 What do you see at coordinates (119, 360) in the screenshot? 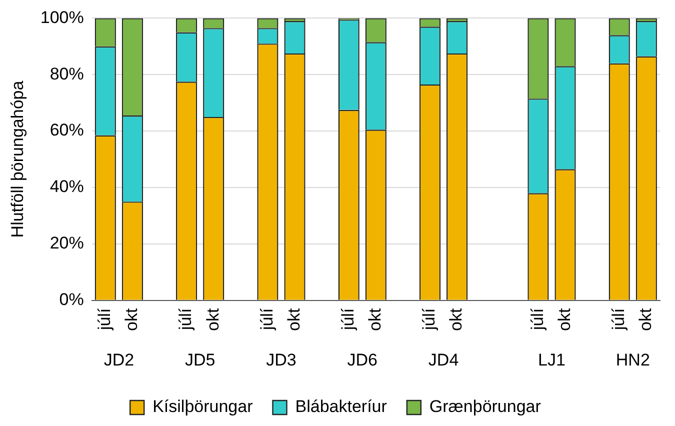
I see `text: JD2` at bounding box center [119, 360].